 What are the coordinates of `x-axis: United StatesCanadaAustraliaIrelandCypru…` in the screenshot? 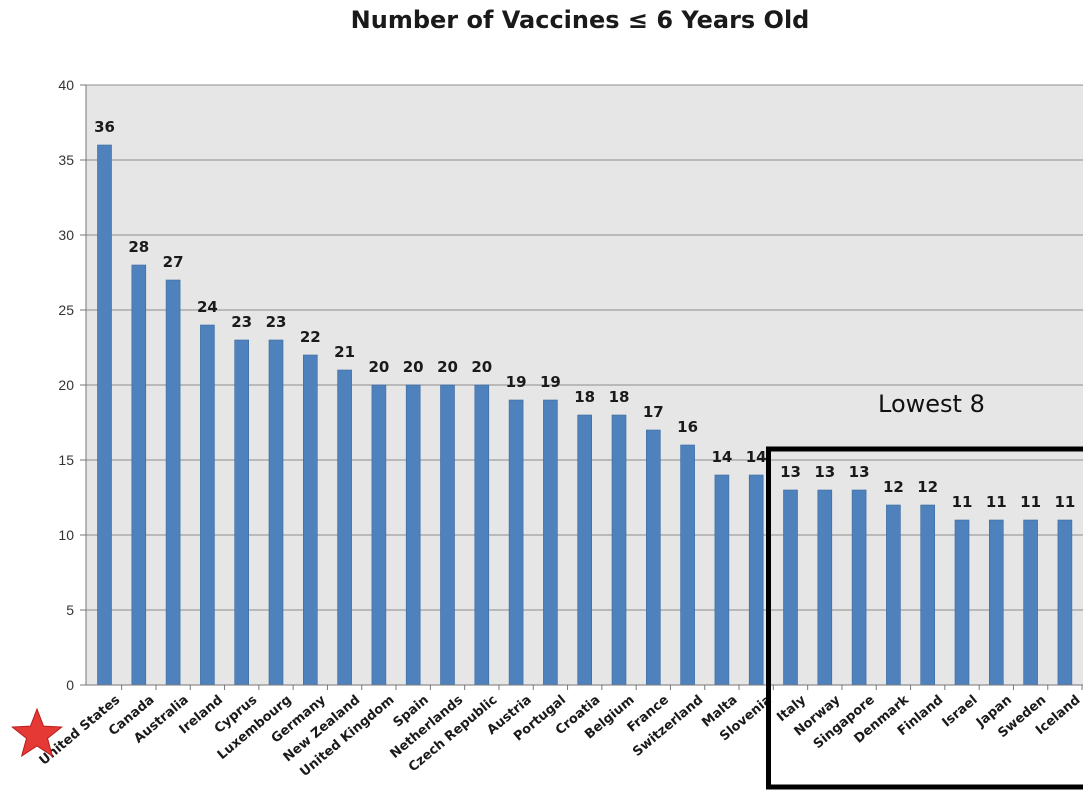 It's located at (560, 732).